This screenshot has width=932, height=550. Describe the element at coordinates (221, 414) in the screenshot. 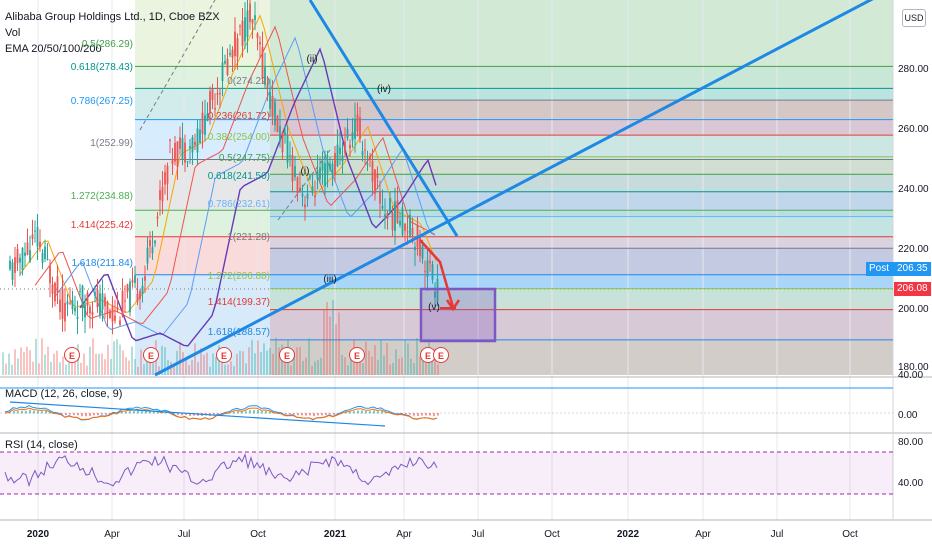

I see `macd-signal-line` at that location.